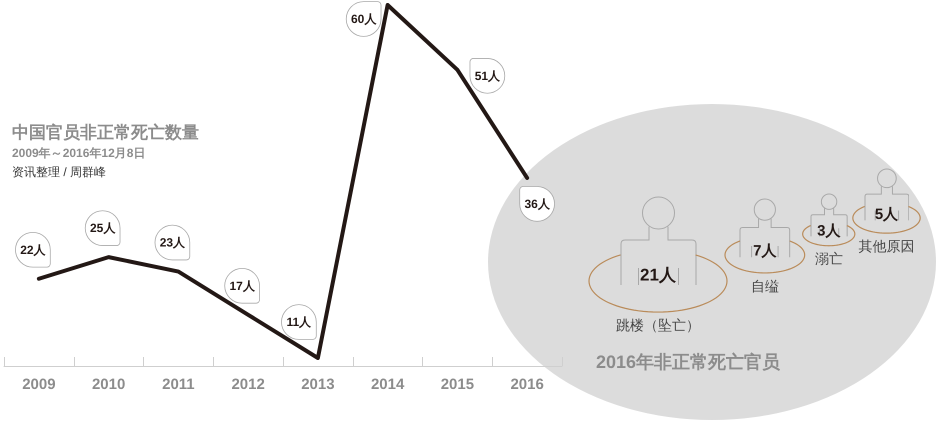 This screenshot has height=428, width=938. I want to click on x-tick-label: 2015, so click(457, 384).